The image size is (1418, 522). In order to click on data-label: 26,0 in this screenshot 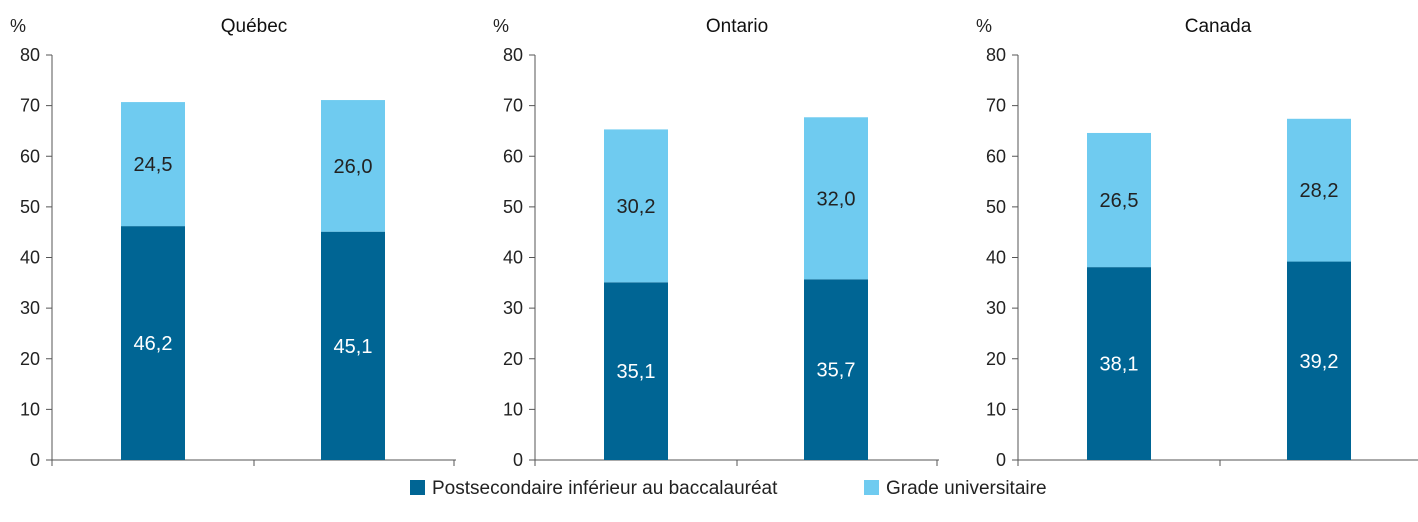, I will do `click(353, 167)`.